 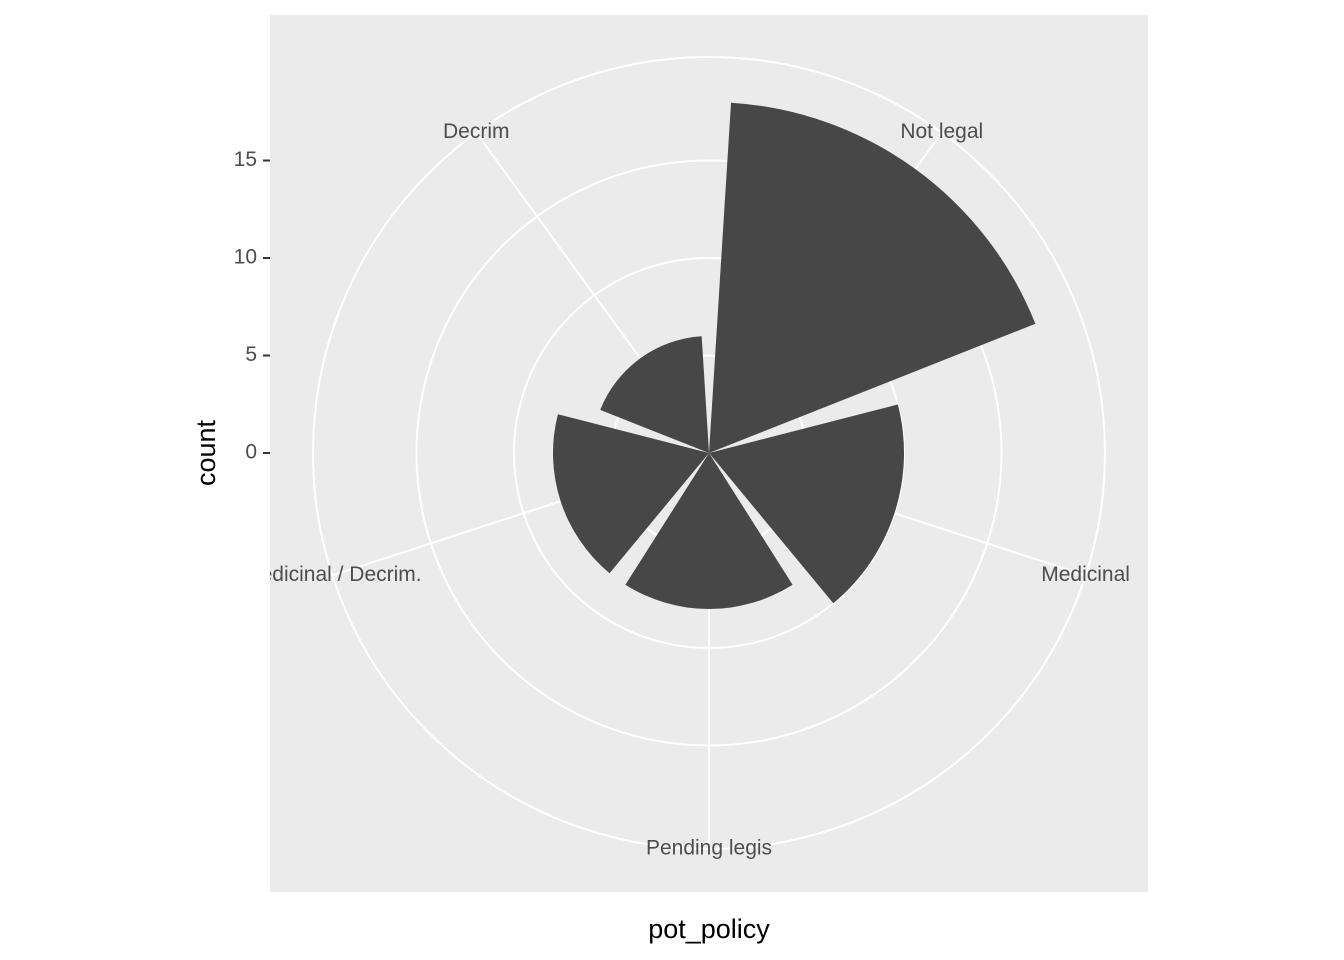 What do you see at coordinates (251, 354) in the screenshot?
I see `y-tick-label: 5` at bounding box center [251, 354].